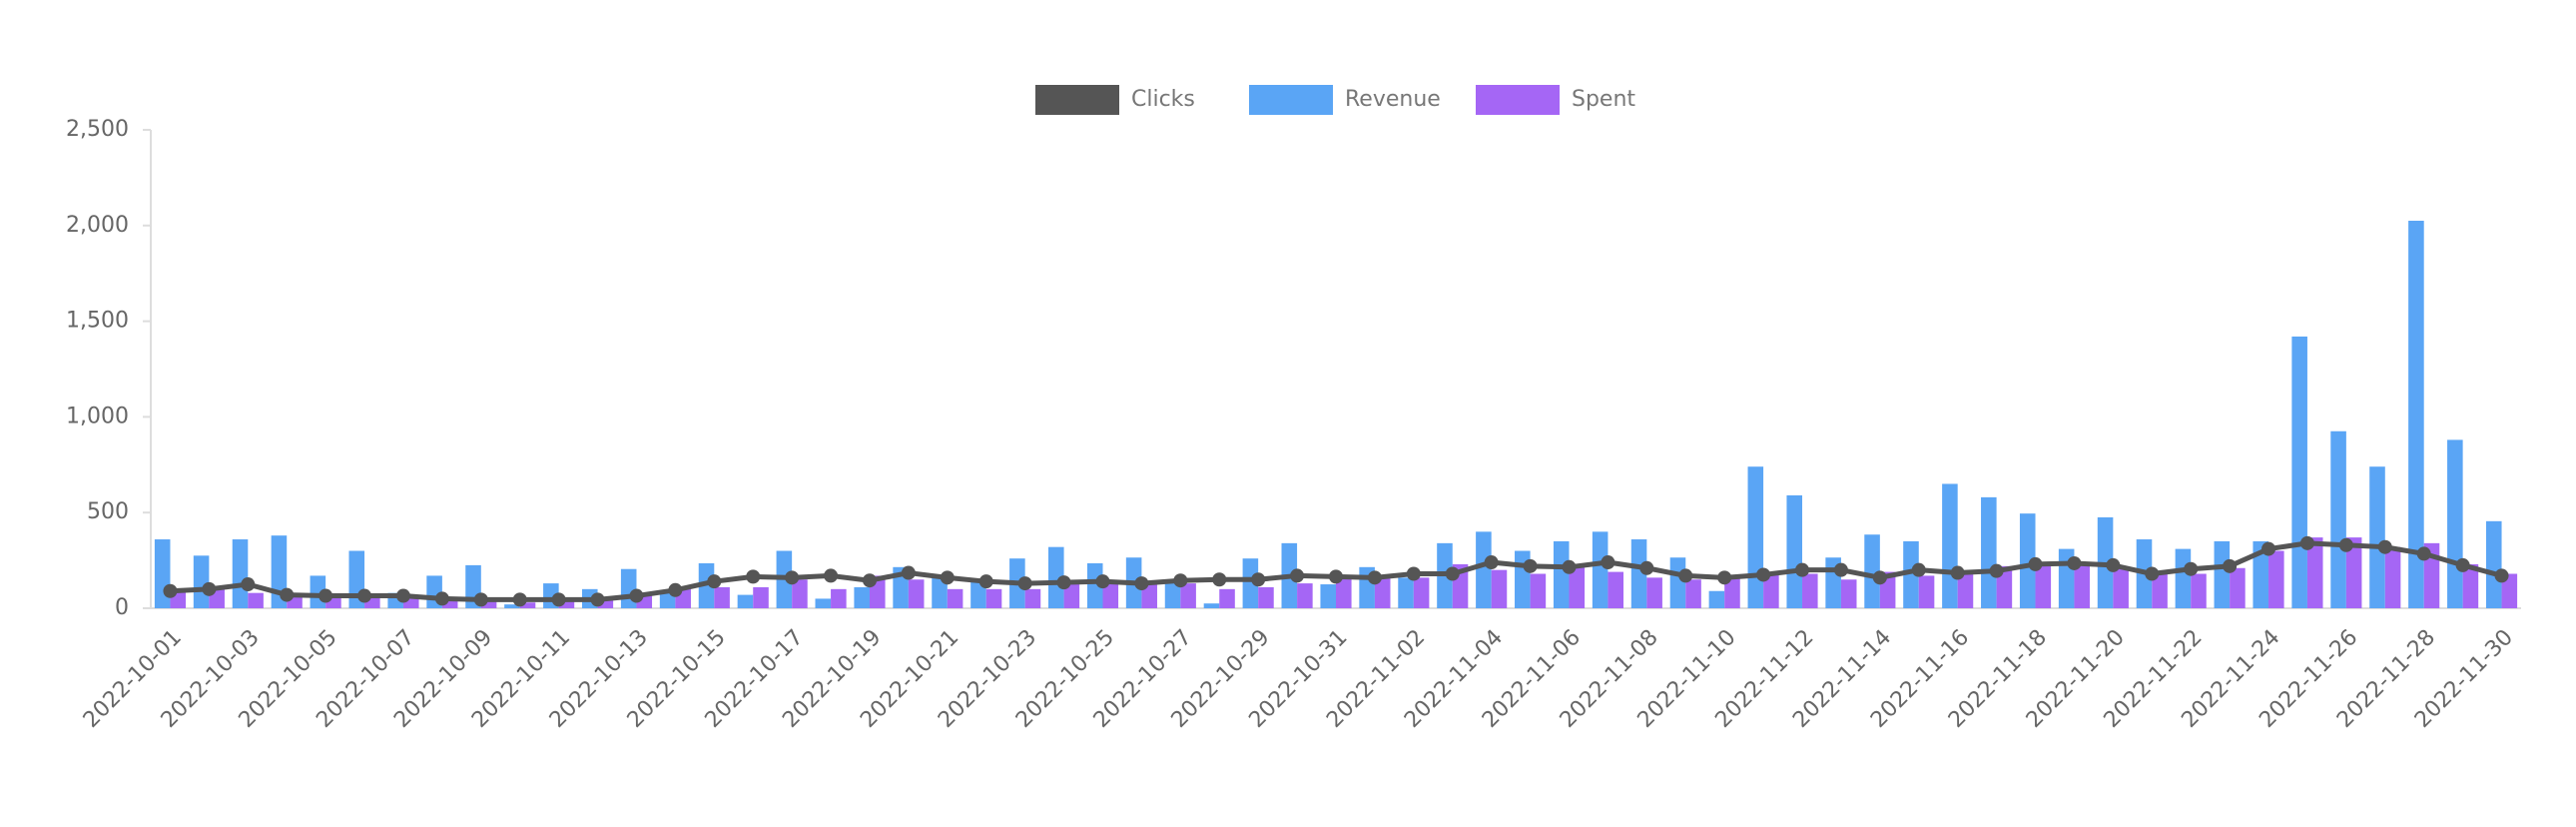 This screenshot has height=827, width=2576. I want to click on y-tick-label: 2,000, so click(97, 225).